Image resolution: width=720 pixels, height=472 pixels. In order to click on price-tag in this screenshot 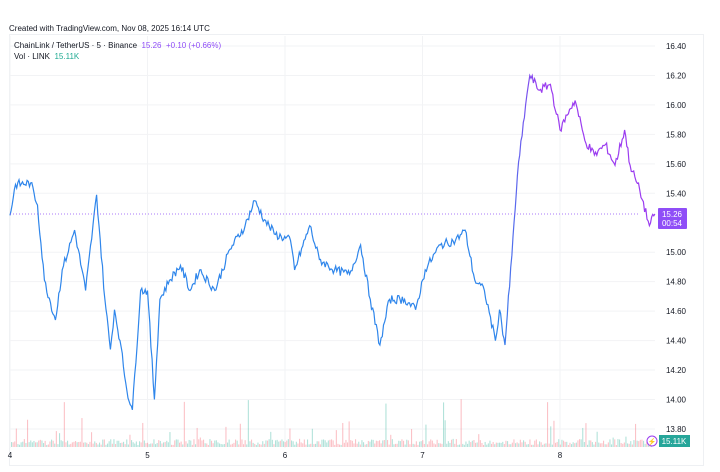, I will do `click(672, 218)`.